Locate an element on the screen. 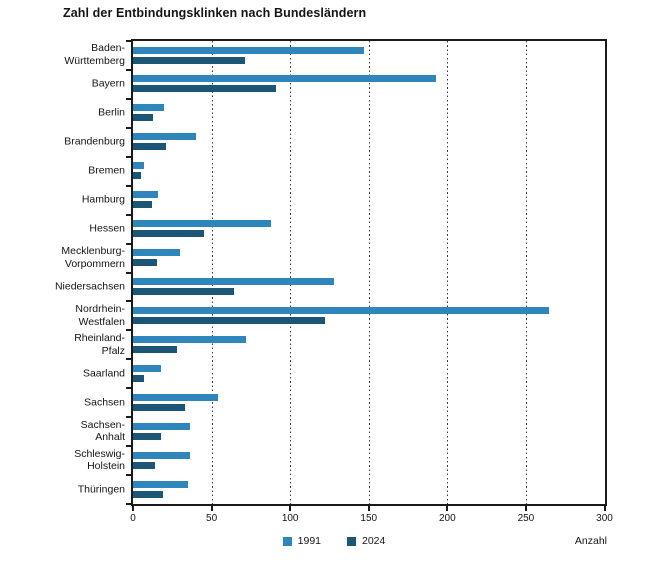 Image resolution: width=668 pixels, height=564 pixels. plot-border-top is located at coordinates (369, 40).